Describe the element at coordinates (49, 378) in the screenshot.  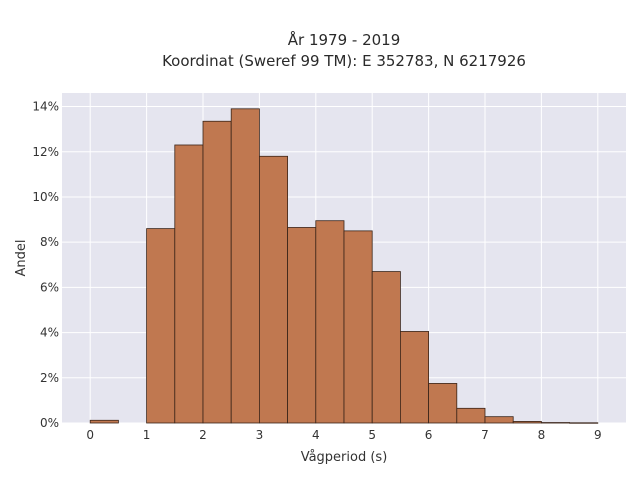
I see `y-tick-label: 2%` at that location.